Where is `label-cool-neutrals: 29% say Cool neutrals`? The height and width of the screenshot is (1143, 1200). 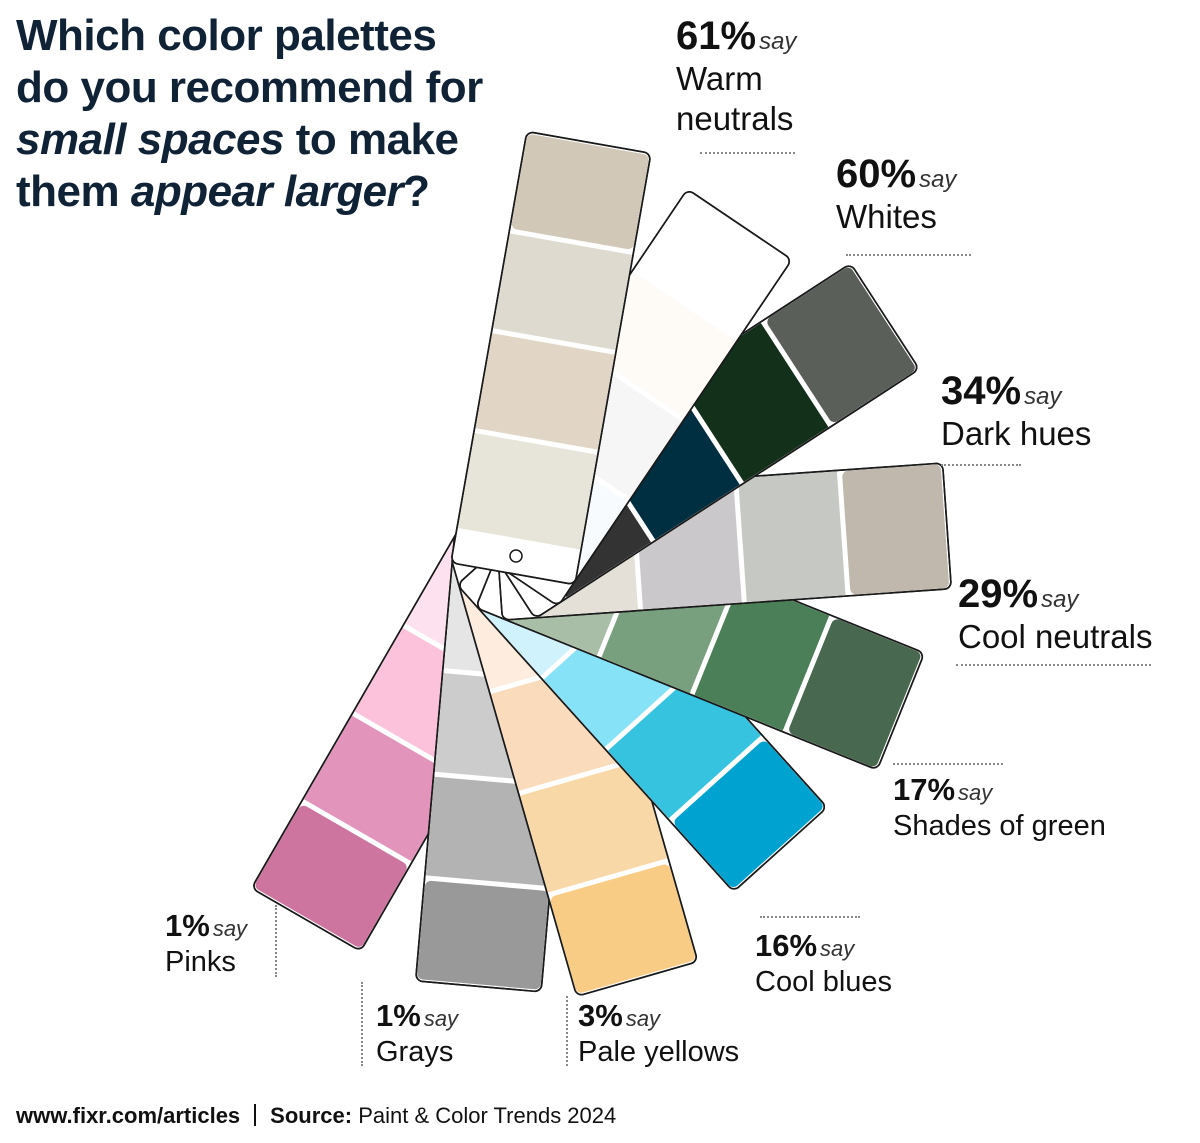
label-cool-neutrals: 29% say Cool neutrals is located at coordinates (1055, 614).